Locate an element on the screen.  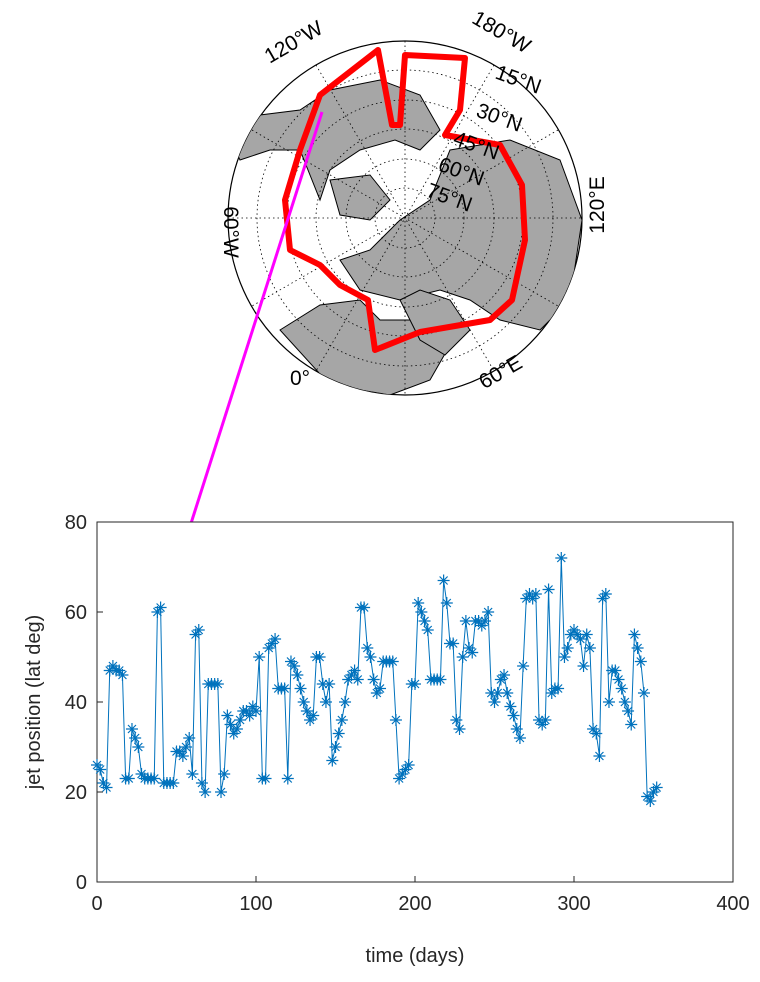
y-tick-label: 80 is located at coordinates (76, 523).